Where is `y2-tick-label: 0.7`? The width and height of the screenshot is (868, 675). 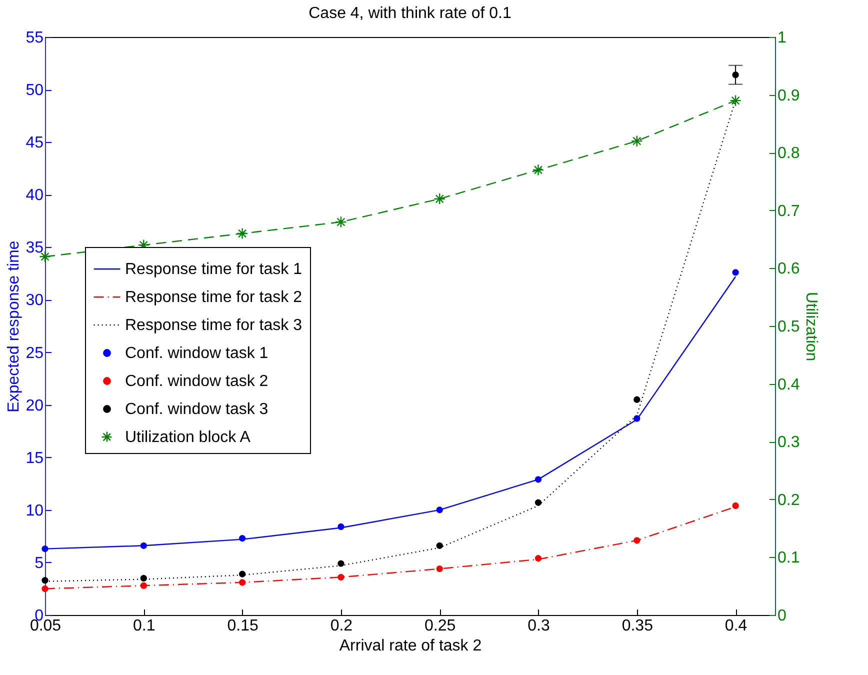 y2-tick-label: 0.7 is located at coordinates (789, 211).